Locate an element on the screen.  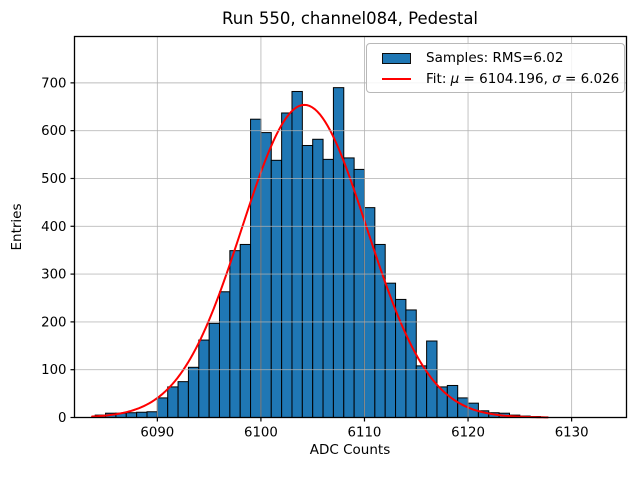
fit-line-swatch-icon is located at coordinates (396, 79).